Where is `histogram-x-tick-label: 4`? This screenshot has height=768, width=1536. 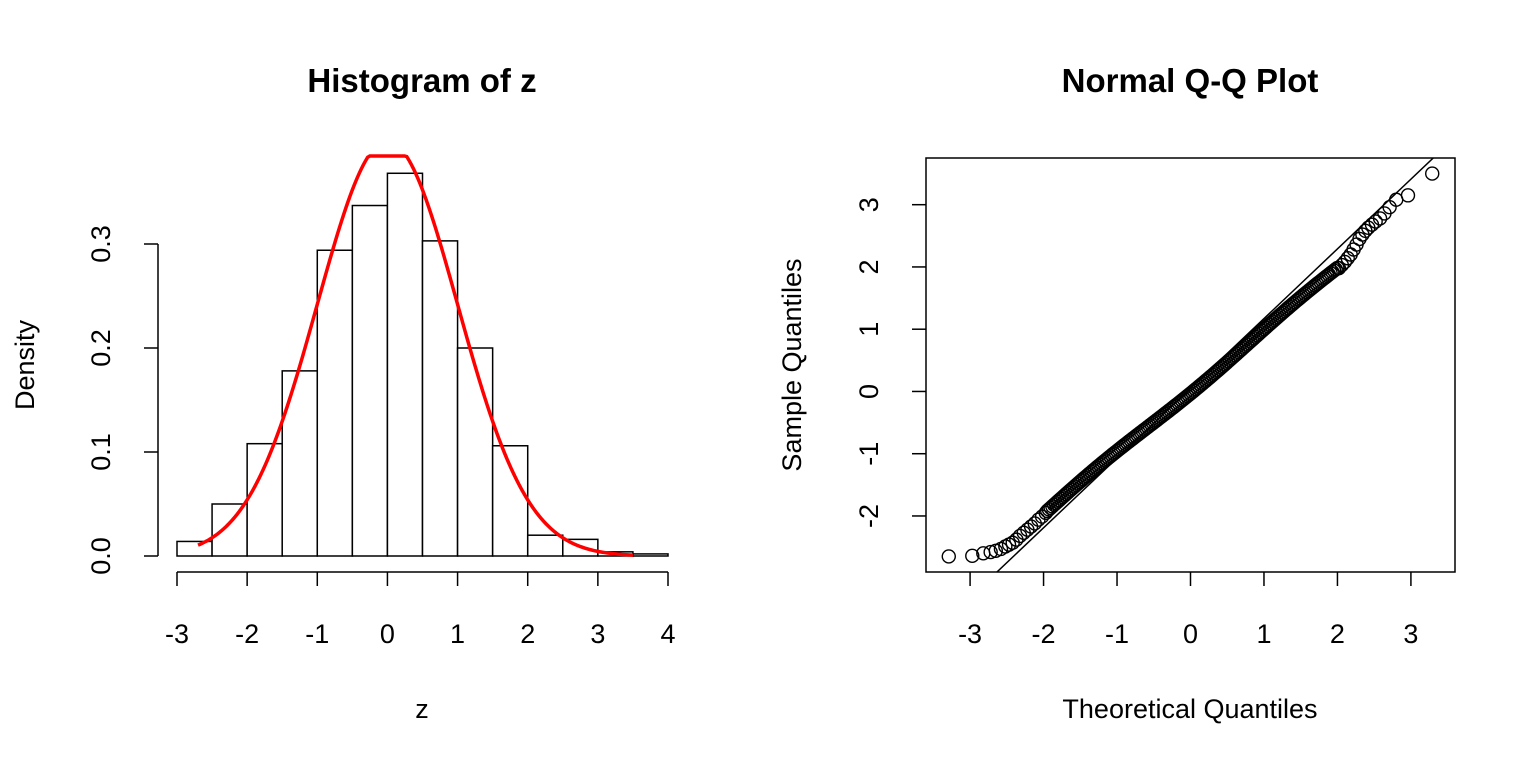
histogram-x-tick-label: 4 is located at coordinates (667, 634).